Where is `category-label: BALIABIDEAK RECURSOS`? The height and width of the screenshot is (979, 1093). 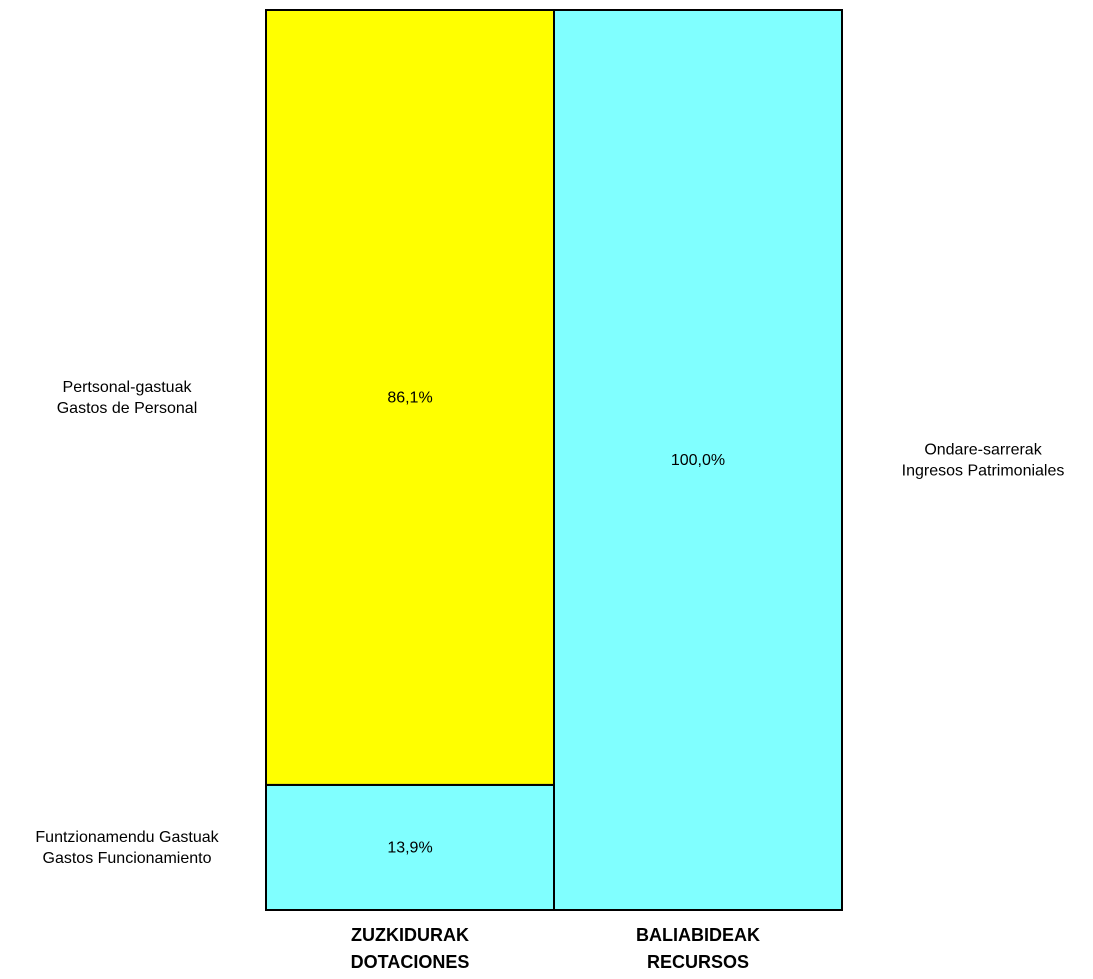
category-label: BALIABIDEAK RECURSOS is located at coordinates (698, 948).